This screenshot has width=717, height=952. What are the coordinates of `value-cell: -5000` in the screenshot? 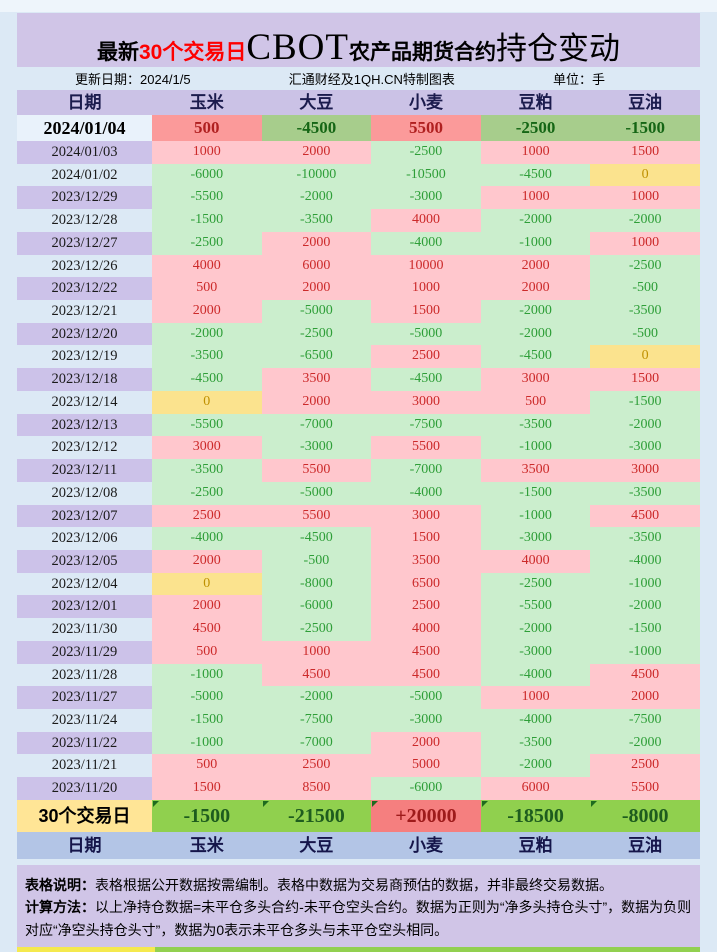 It's located at (316, 311).